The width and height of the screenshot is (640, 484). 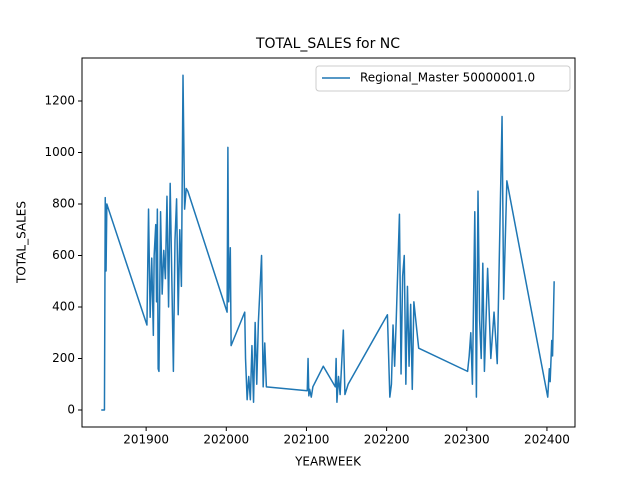 I want to click on x-tick-label: 202100, so click(x=307, y=440).